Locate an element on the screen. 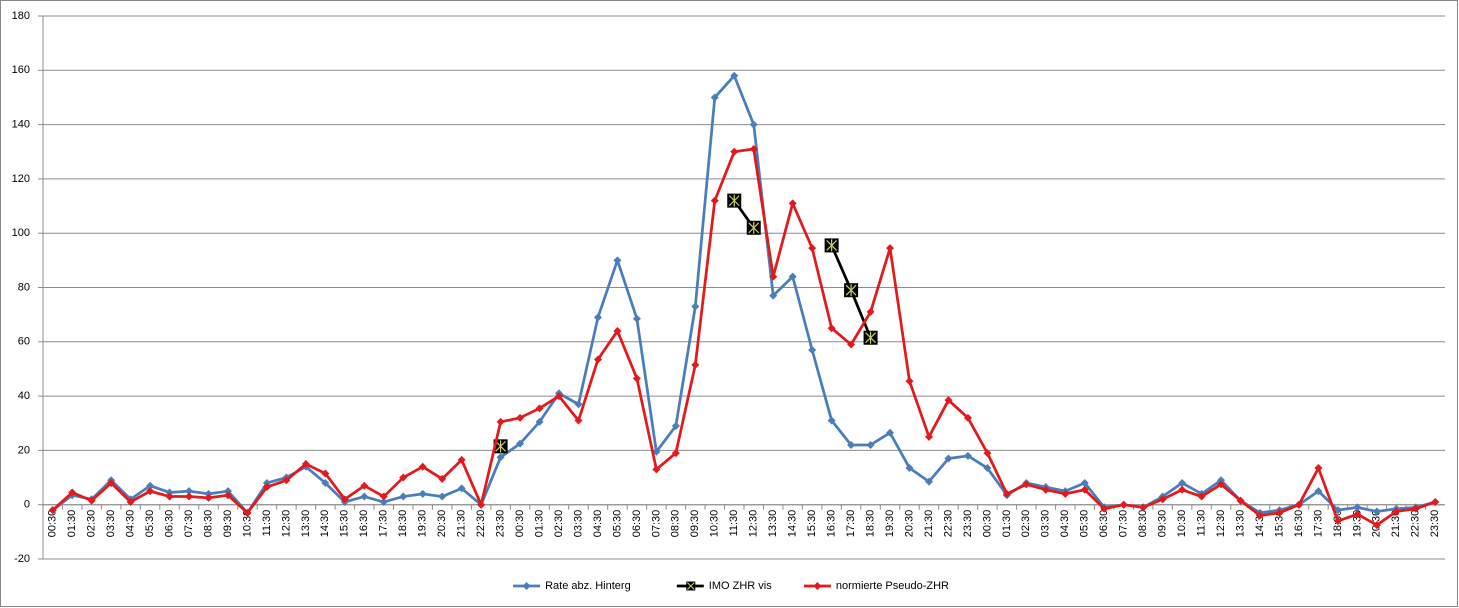  x-tick-label: 08:30 is located at coordinates (208, 524).